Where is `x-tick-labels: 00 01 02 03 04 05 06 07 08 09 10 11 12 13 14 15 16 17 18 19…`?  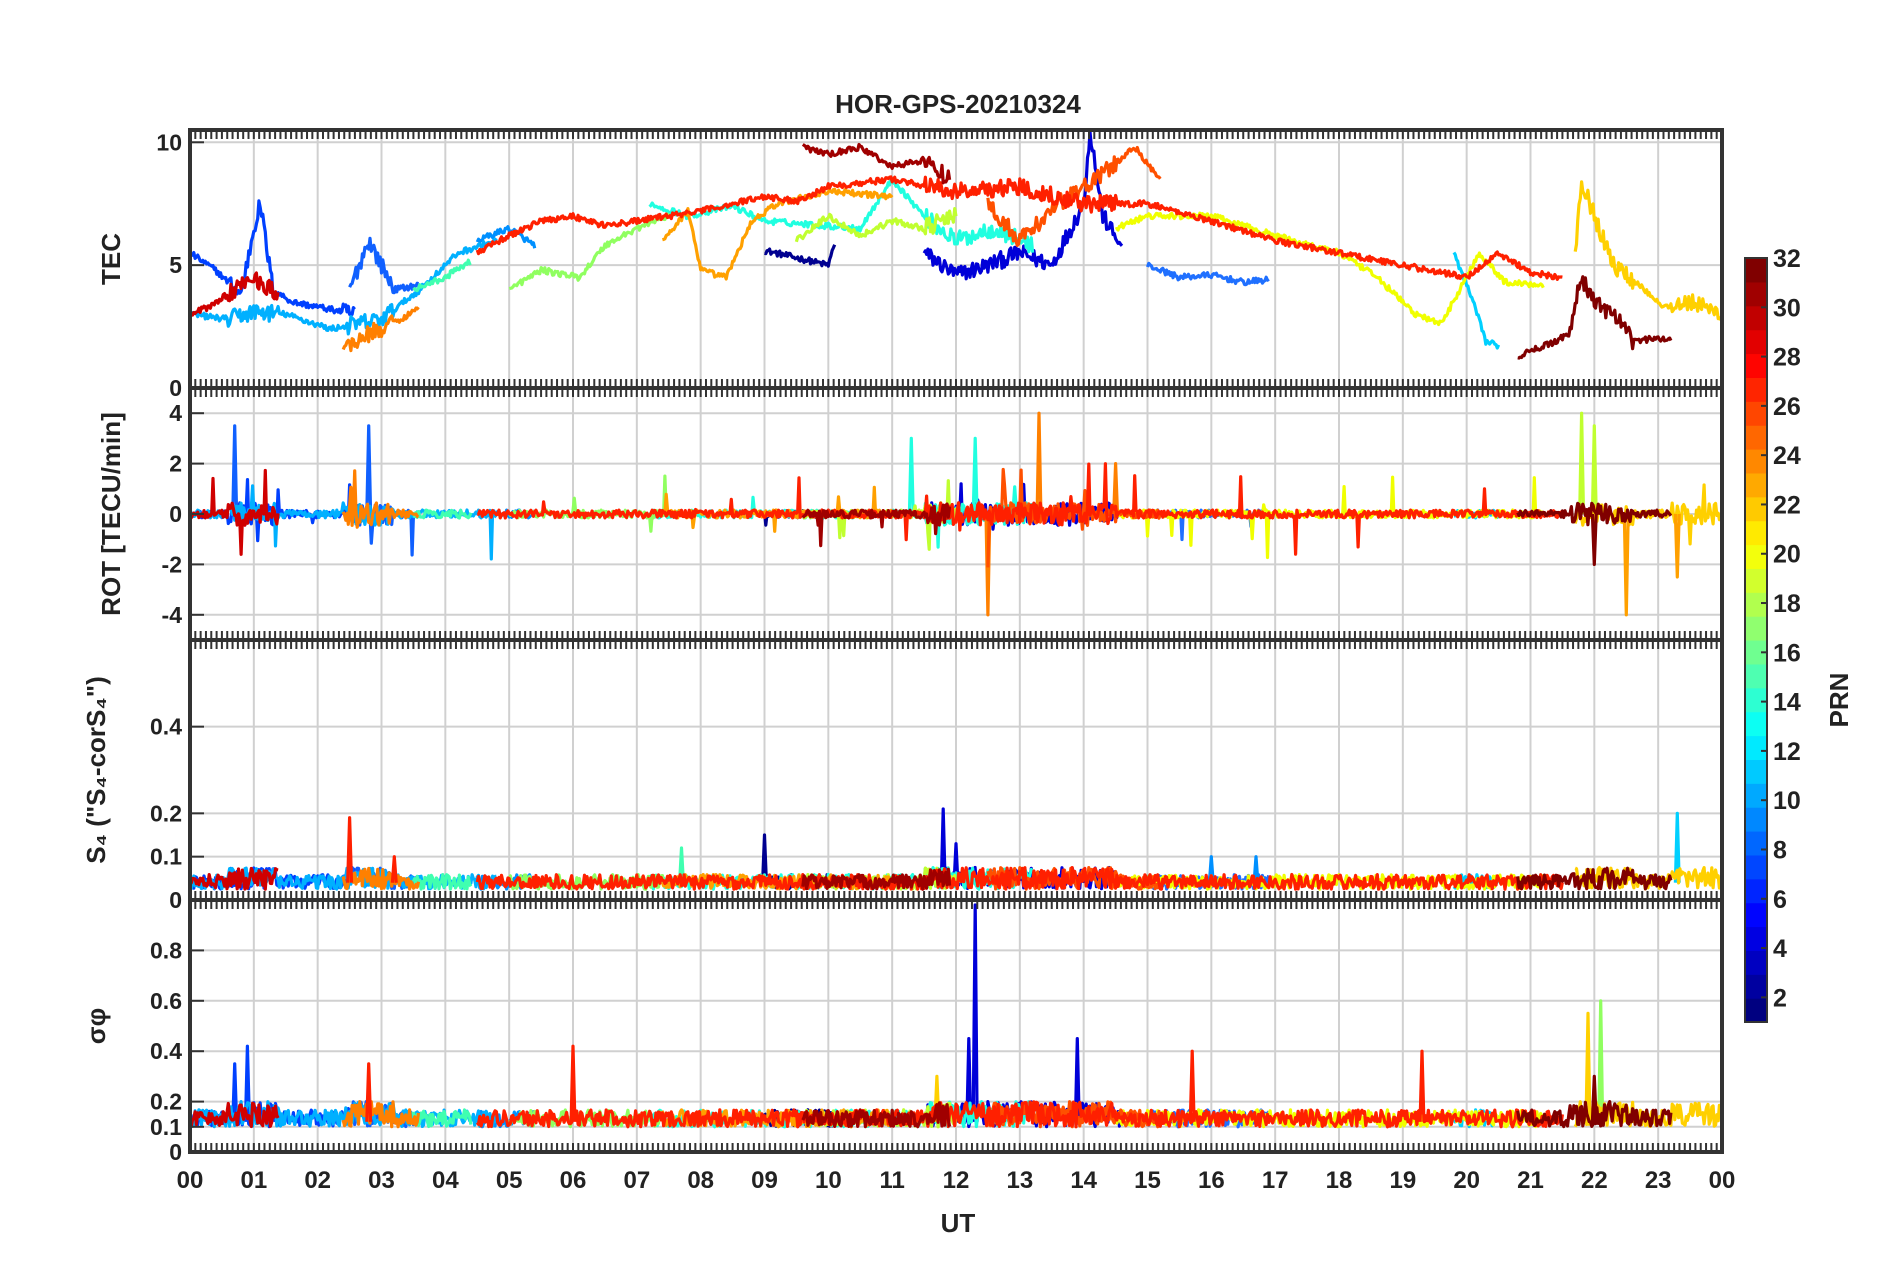 x-tick-labels: 00 01 02 03 04 05 06 07 08 09 10 11 12 13 14 15 16 17 18 19… is located at coordinates (956, 1180).